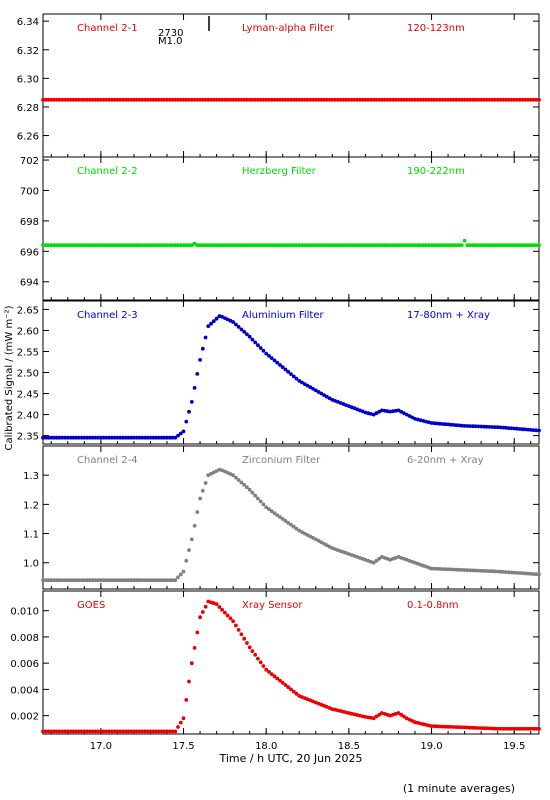 This screenshot has height=800, width=550. I want to click on filter-label: Zirconium Filter, so click(281, 460).